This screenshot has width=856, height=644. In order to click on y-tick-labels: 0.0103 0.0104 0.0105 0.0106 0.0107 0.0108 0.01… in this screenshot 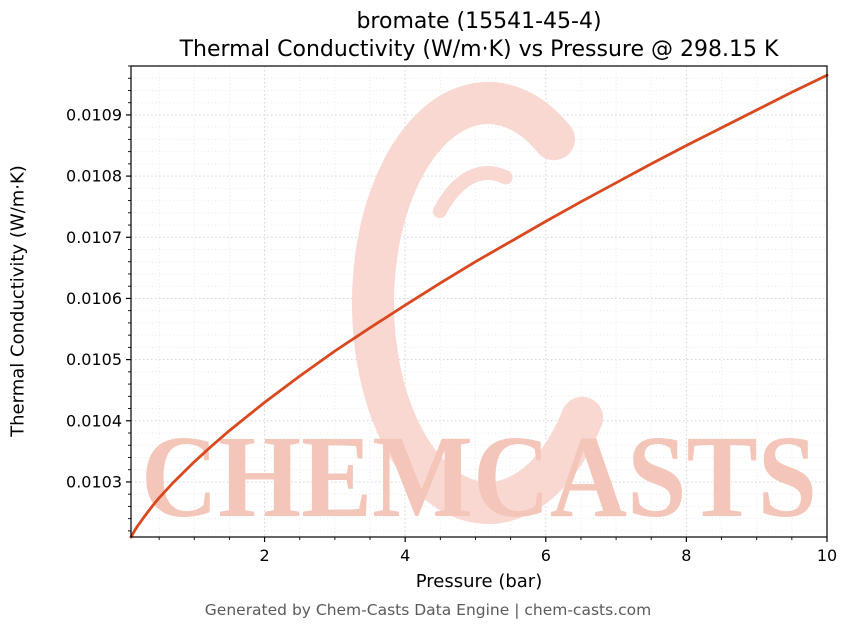, I will do `click(94, 298)`.